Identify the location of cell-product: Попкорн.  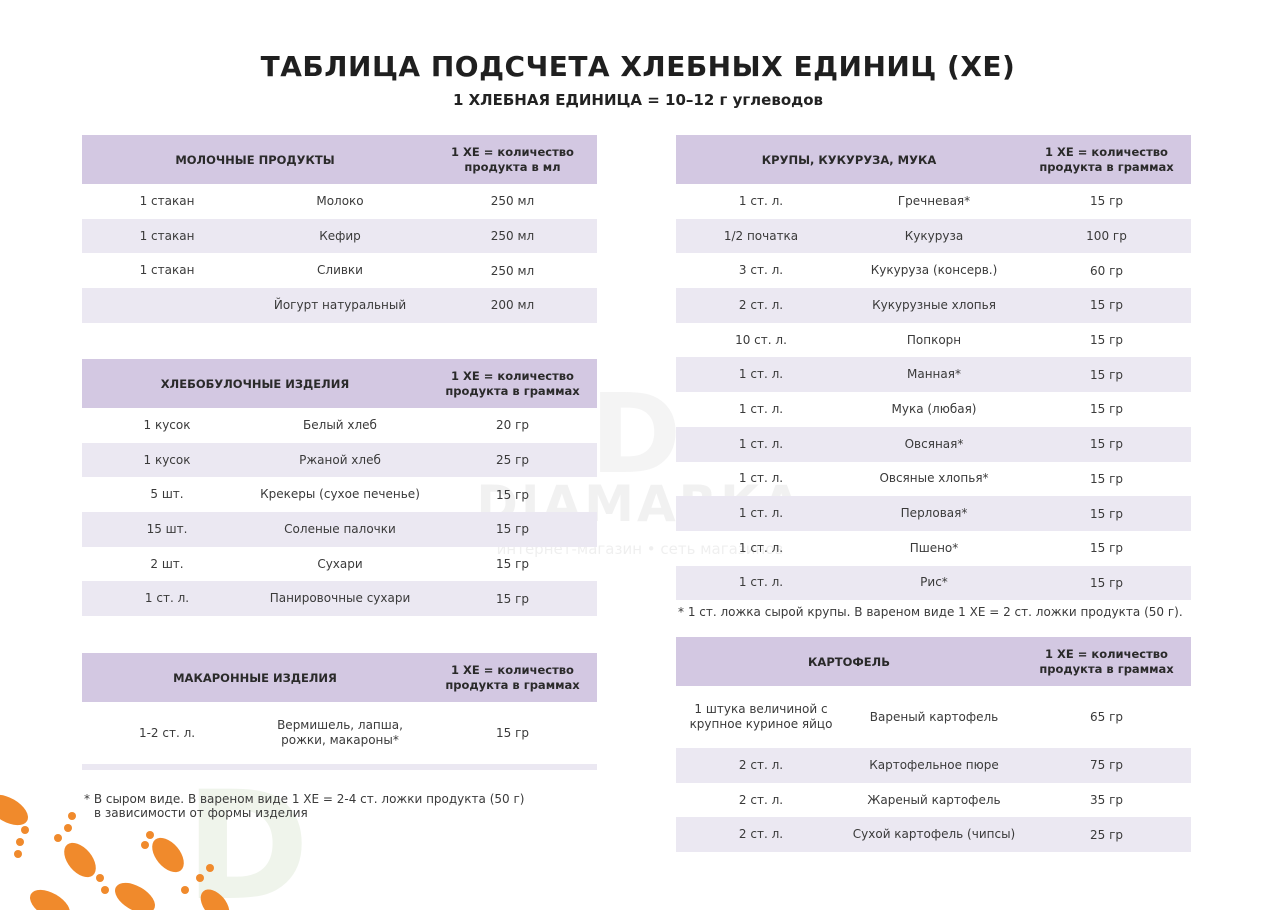
(934, 339).